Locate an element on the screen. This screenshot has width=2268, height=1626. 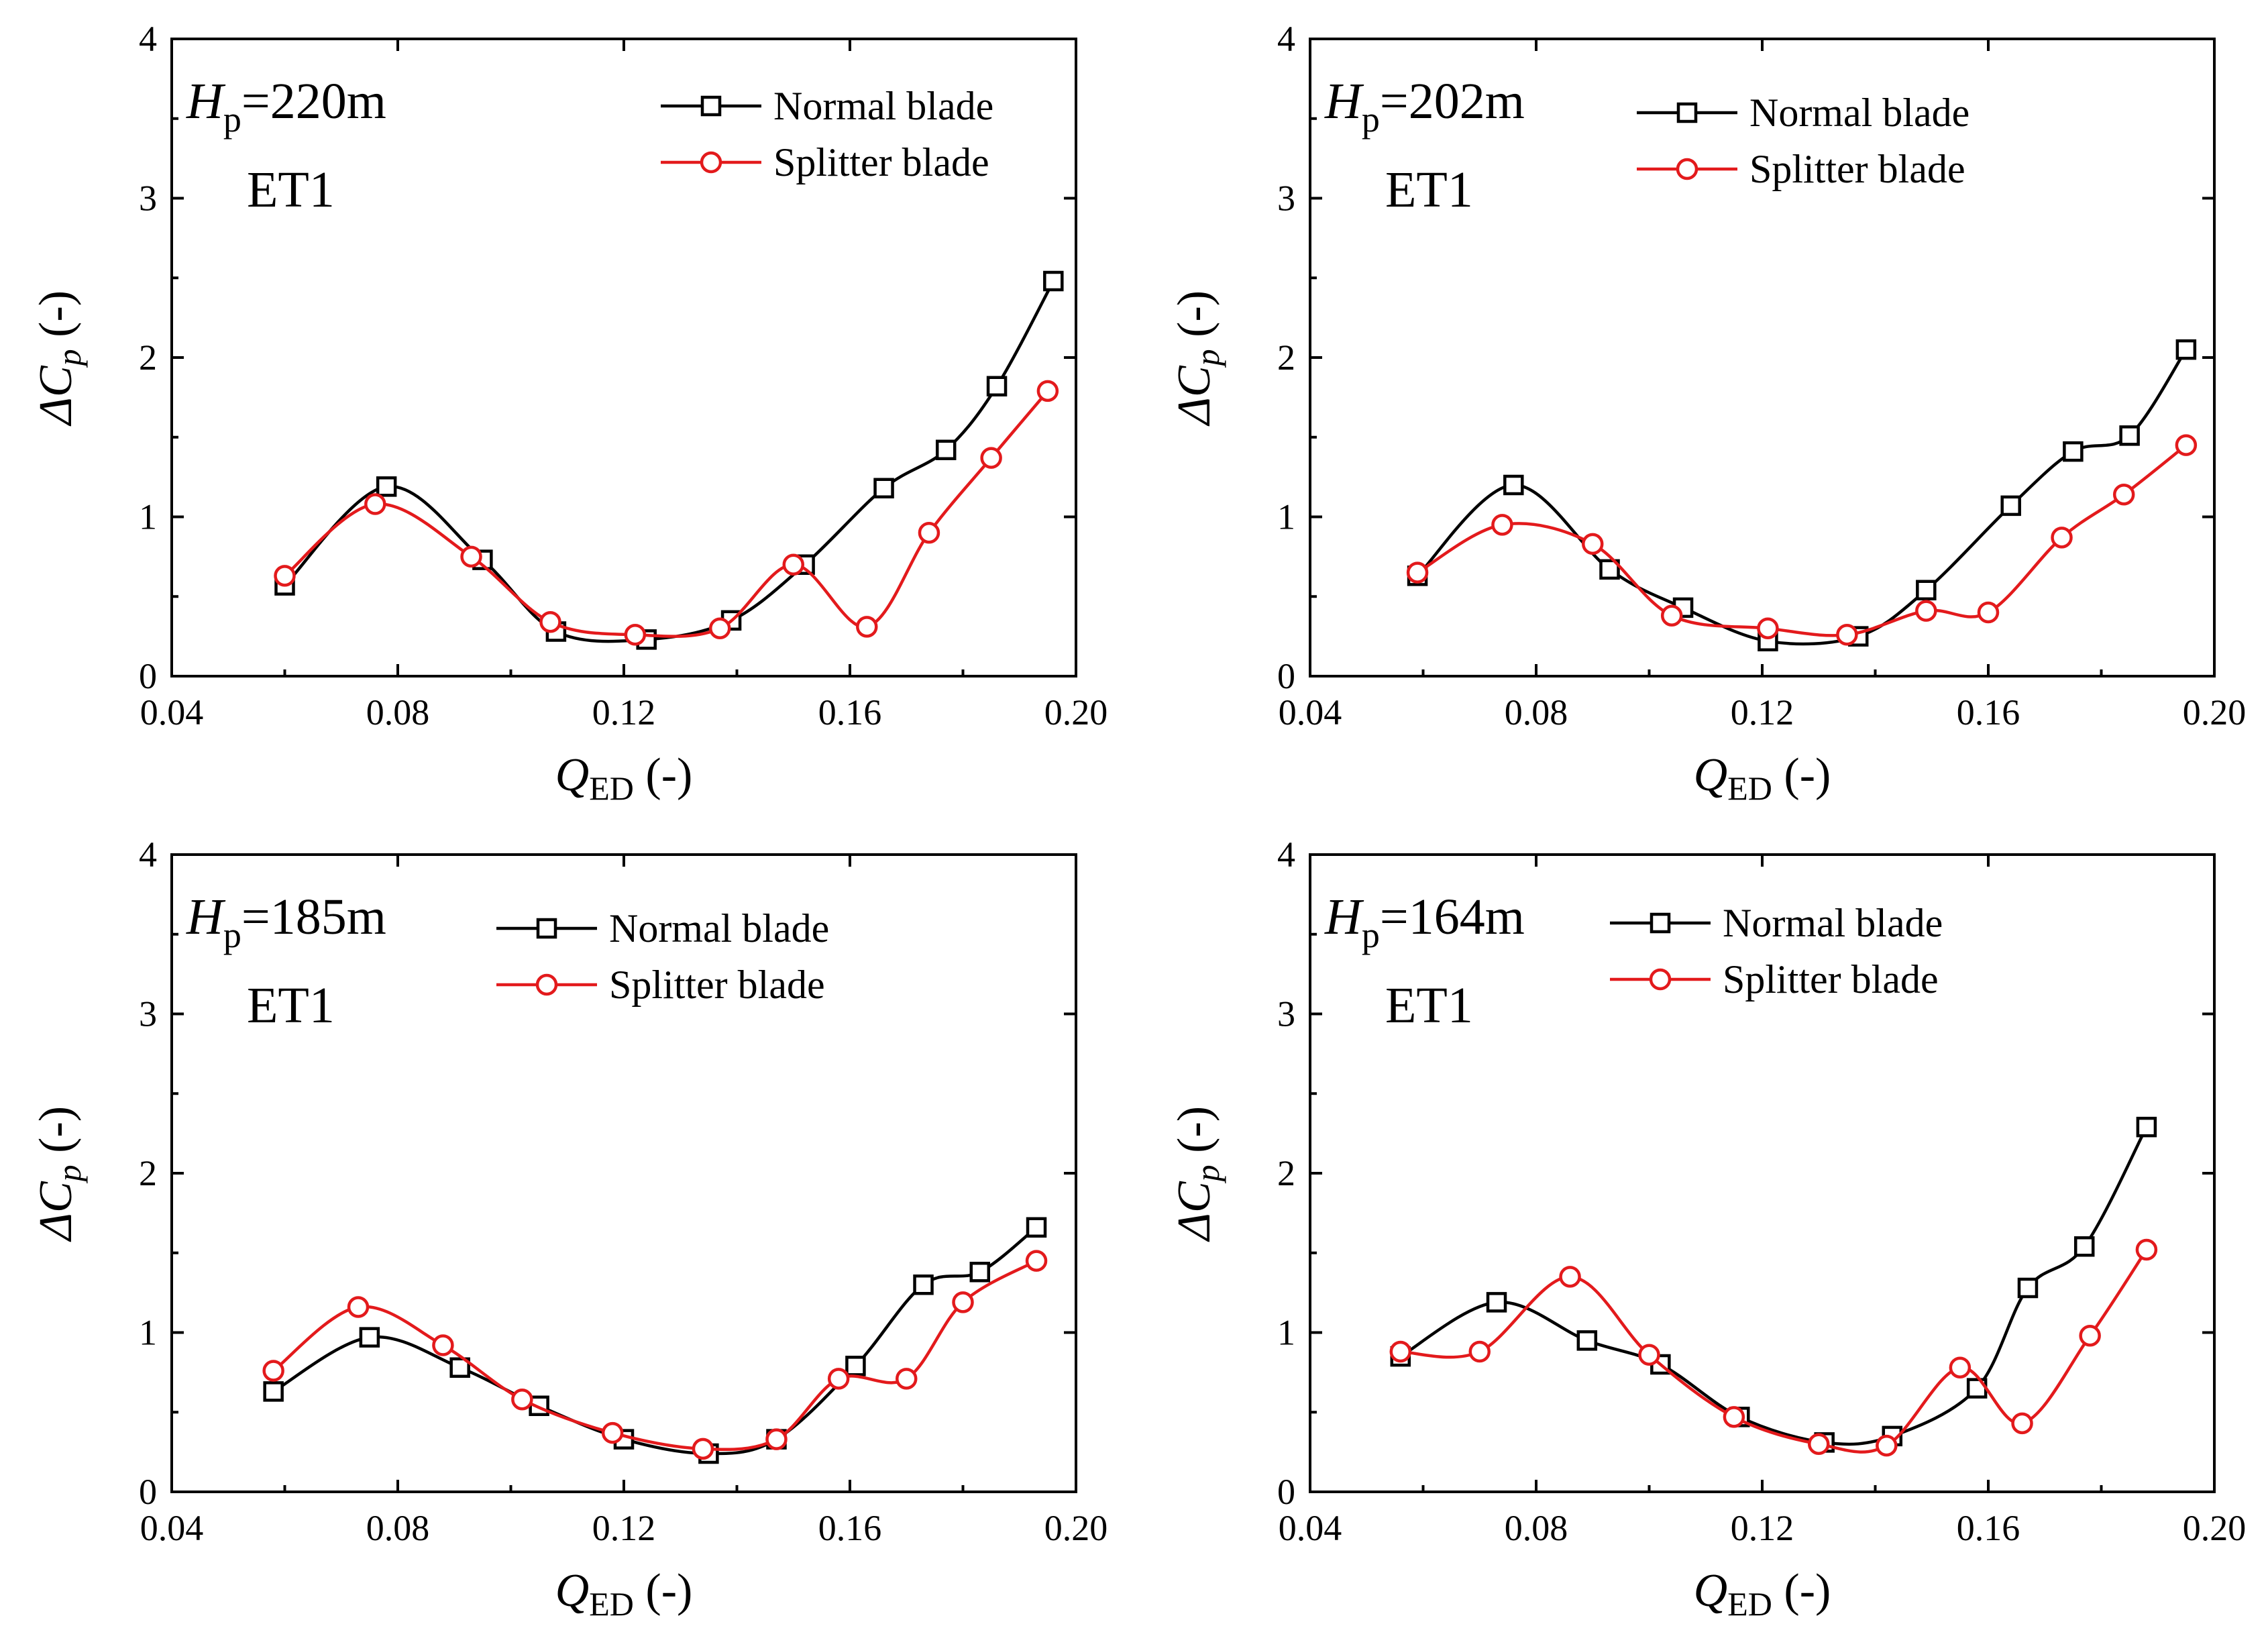
series-line-splitter-blade is located at coordinates (666, 514).